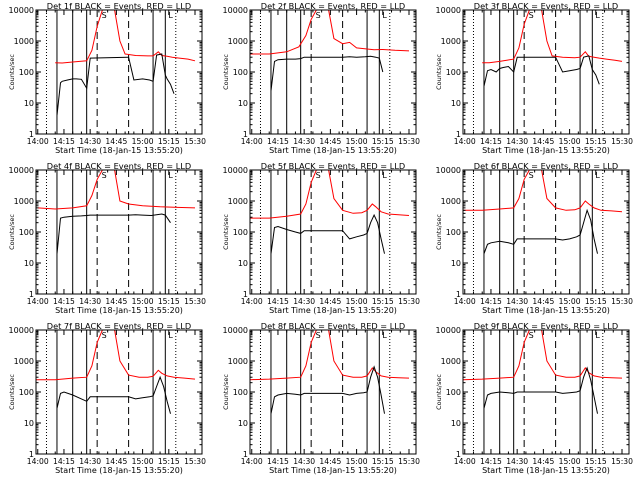 This screenshot has width=640, height=480. What do you see at coordinates (333, 326) in the screenshot?
I see `panel-title: Det 8f BLACK = Events, RED = LLD` at bounding box center [333, 326].